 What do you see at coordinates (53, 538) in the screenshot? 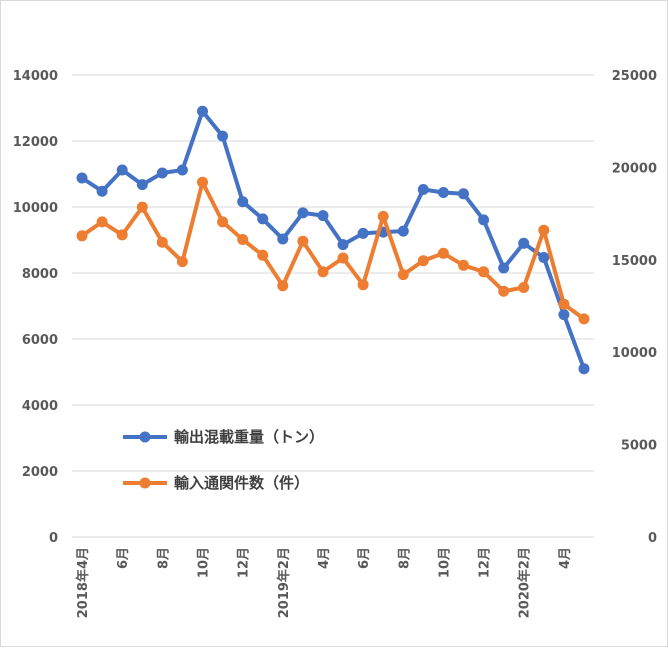
I see `left-tick-label: 0` at bounding box center [53, 538].